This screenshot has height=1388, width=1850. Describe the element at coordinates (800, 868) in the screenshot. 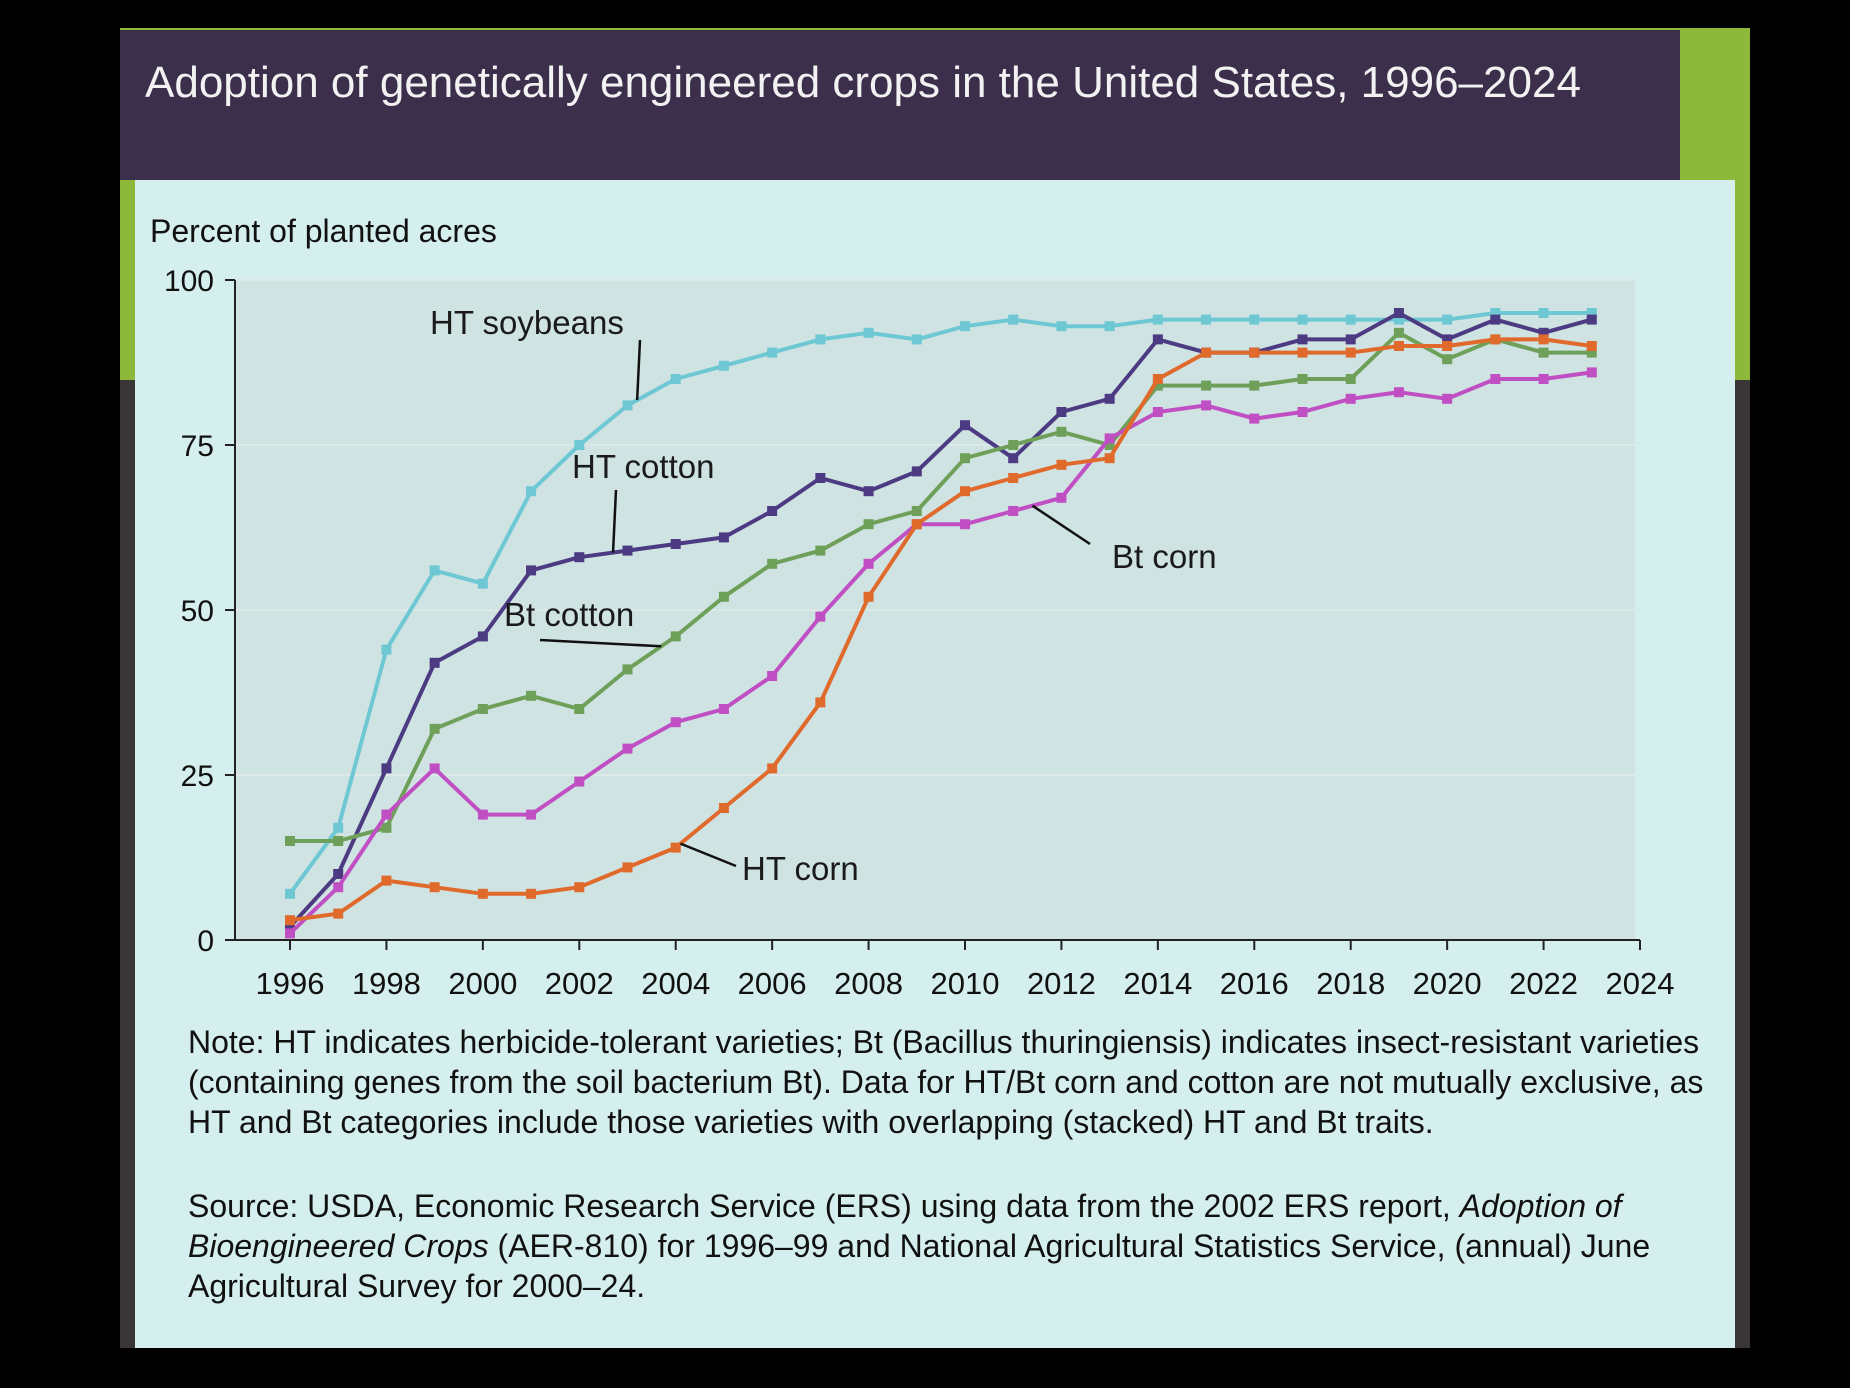

I see `series-label: HT corn` at that location.